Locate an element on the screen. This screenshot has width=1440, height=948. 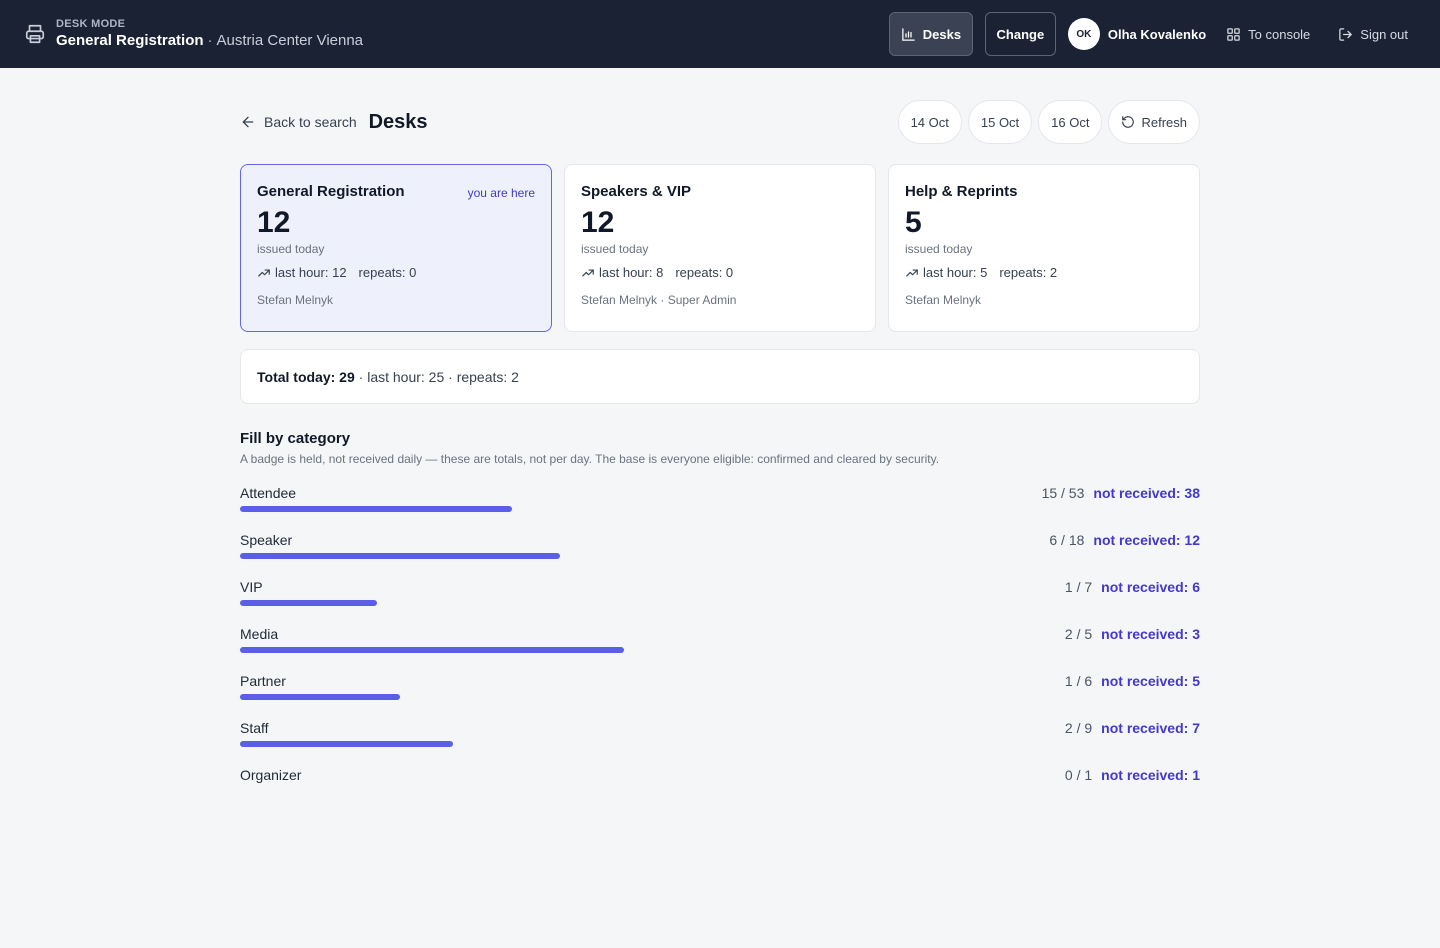
category-counts: 6 / 18 not received: 12 is located at coordinates (1124, 540).